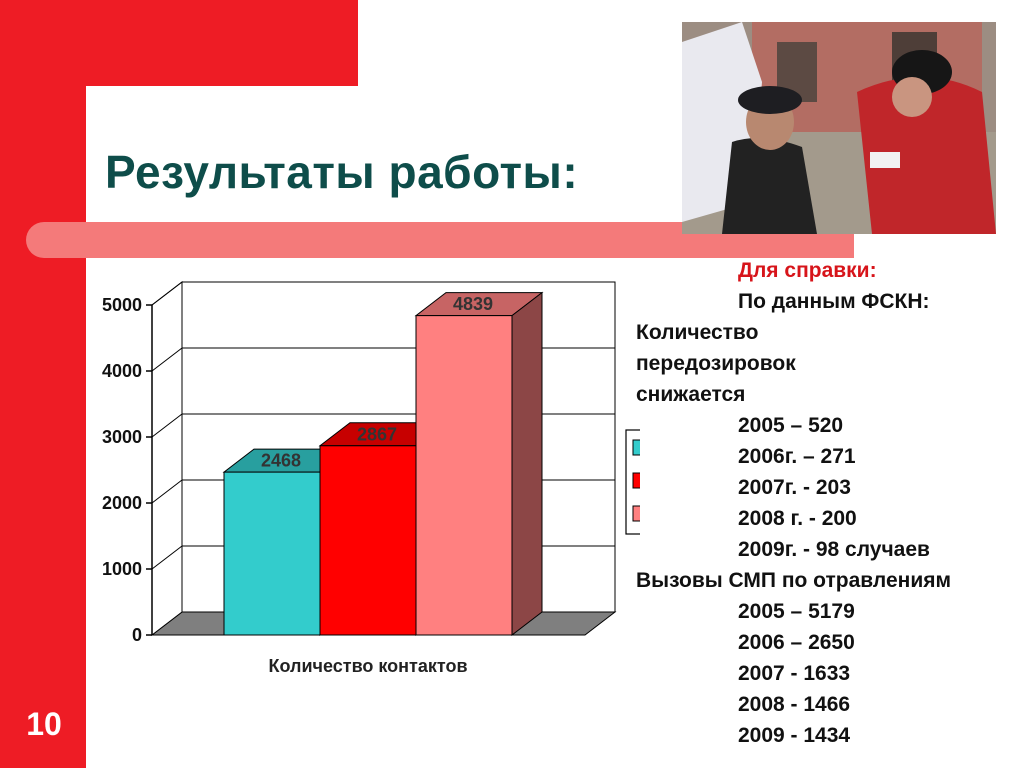  What do you see at coordinates (122, 305) in the screenshot?
I see `y-tick-label: 5000` at bounding box center [122, 305].